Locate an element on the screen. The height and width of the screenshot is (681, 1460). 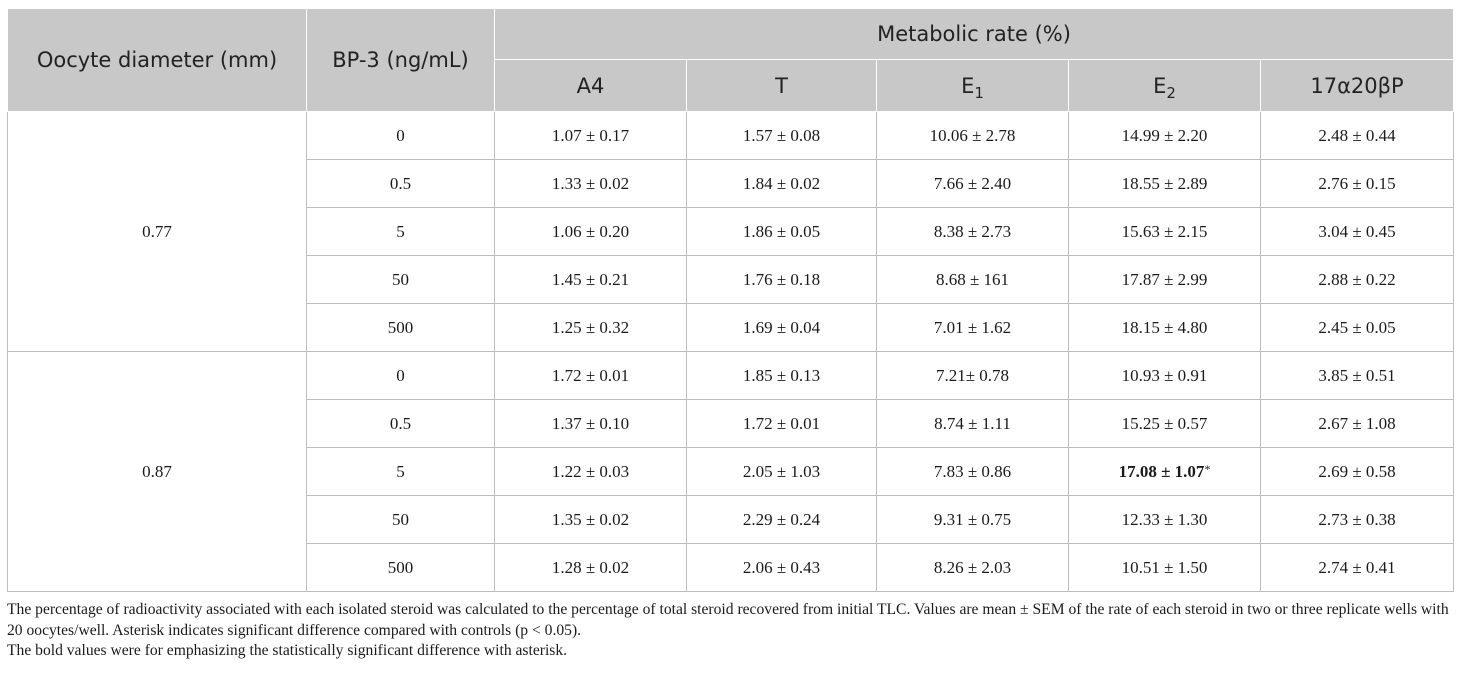
value-cell: 17.08 ± 1.07* is located at coordinates (1164, 471).